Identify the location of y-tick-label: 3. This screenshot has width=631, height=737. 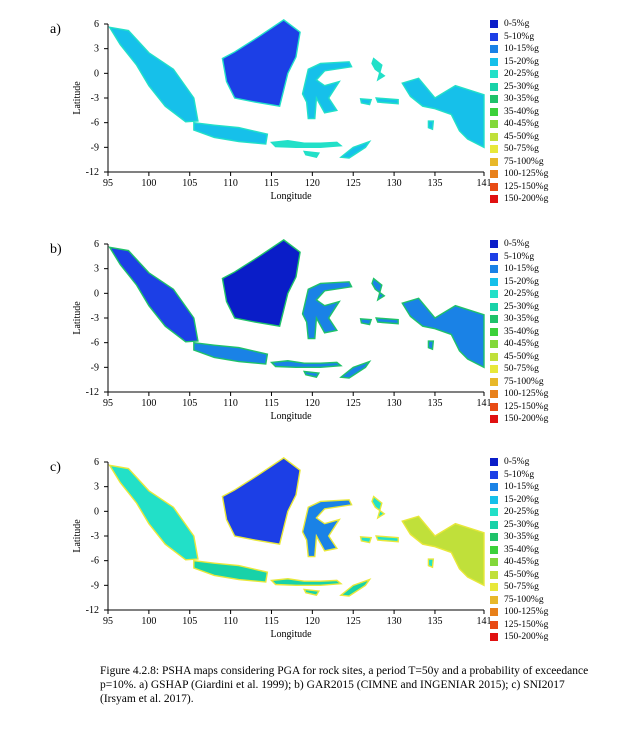
(96, 49).